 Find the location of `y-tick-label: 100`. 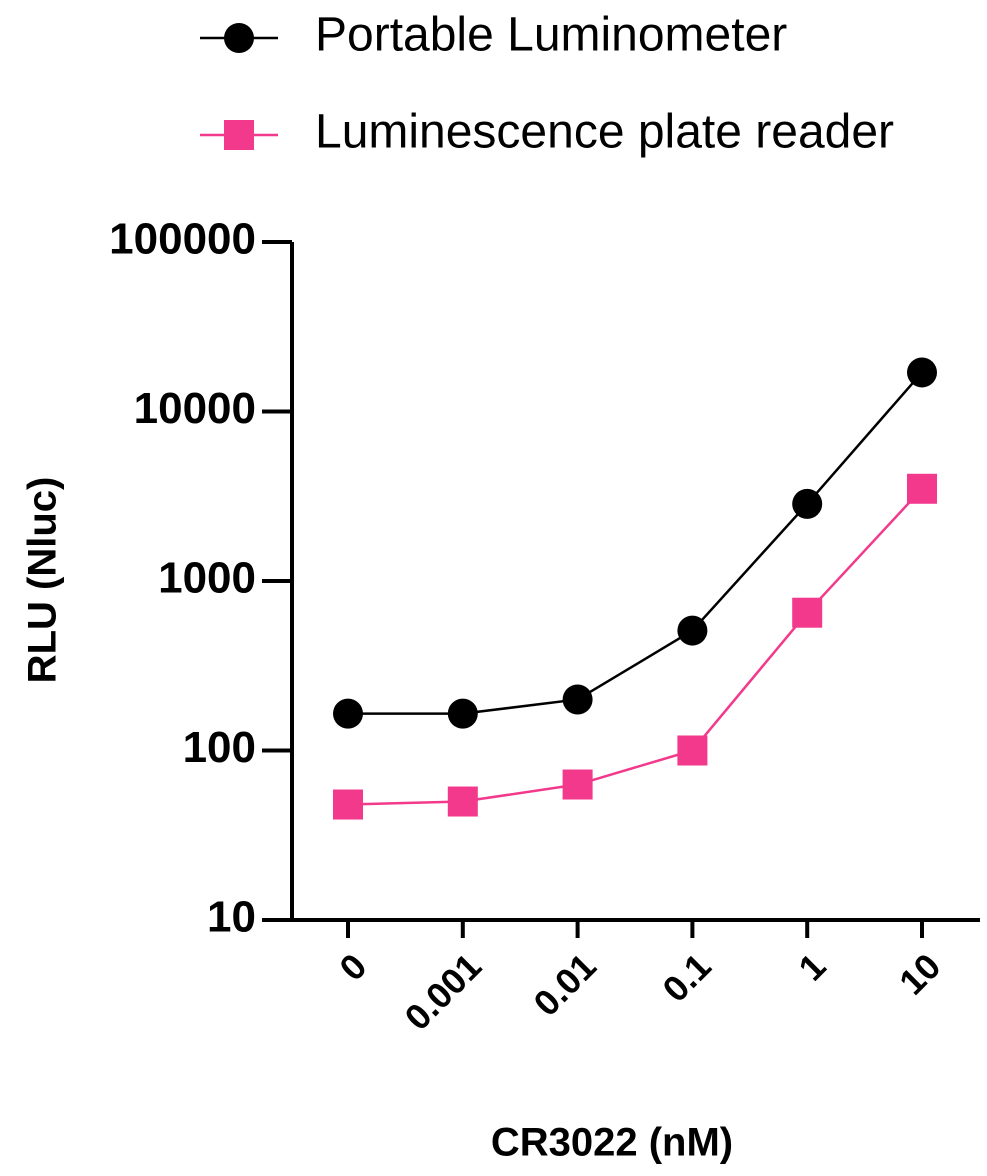

y-tick-label: 100 is located at coordinates (219, 747).